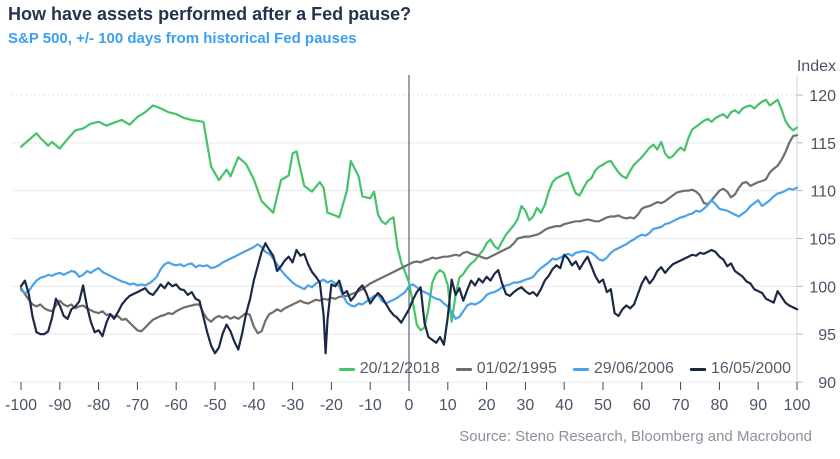  Describe the element at coordinates (797, 405) in the screenshot. I see `x-tick-label-100: 100` at that location.